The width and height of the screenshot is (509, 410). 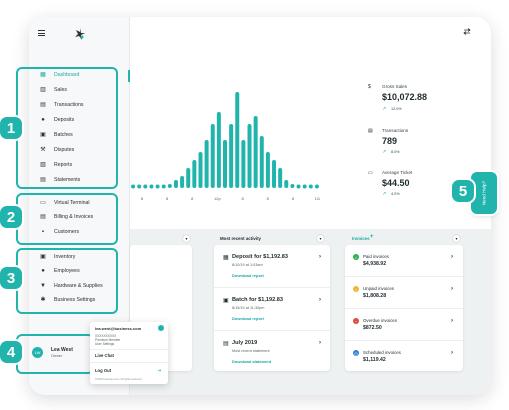 What do you see at coordinates (43, 75) in the screenshot?
I see `grid-icon: ▦` at bounding box center [43, 75].